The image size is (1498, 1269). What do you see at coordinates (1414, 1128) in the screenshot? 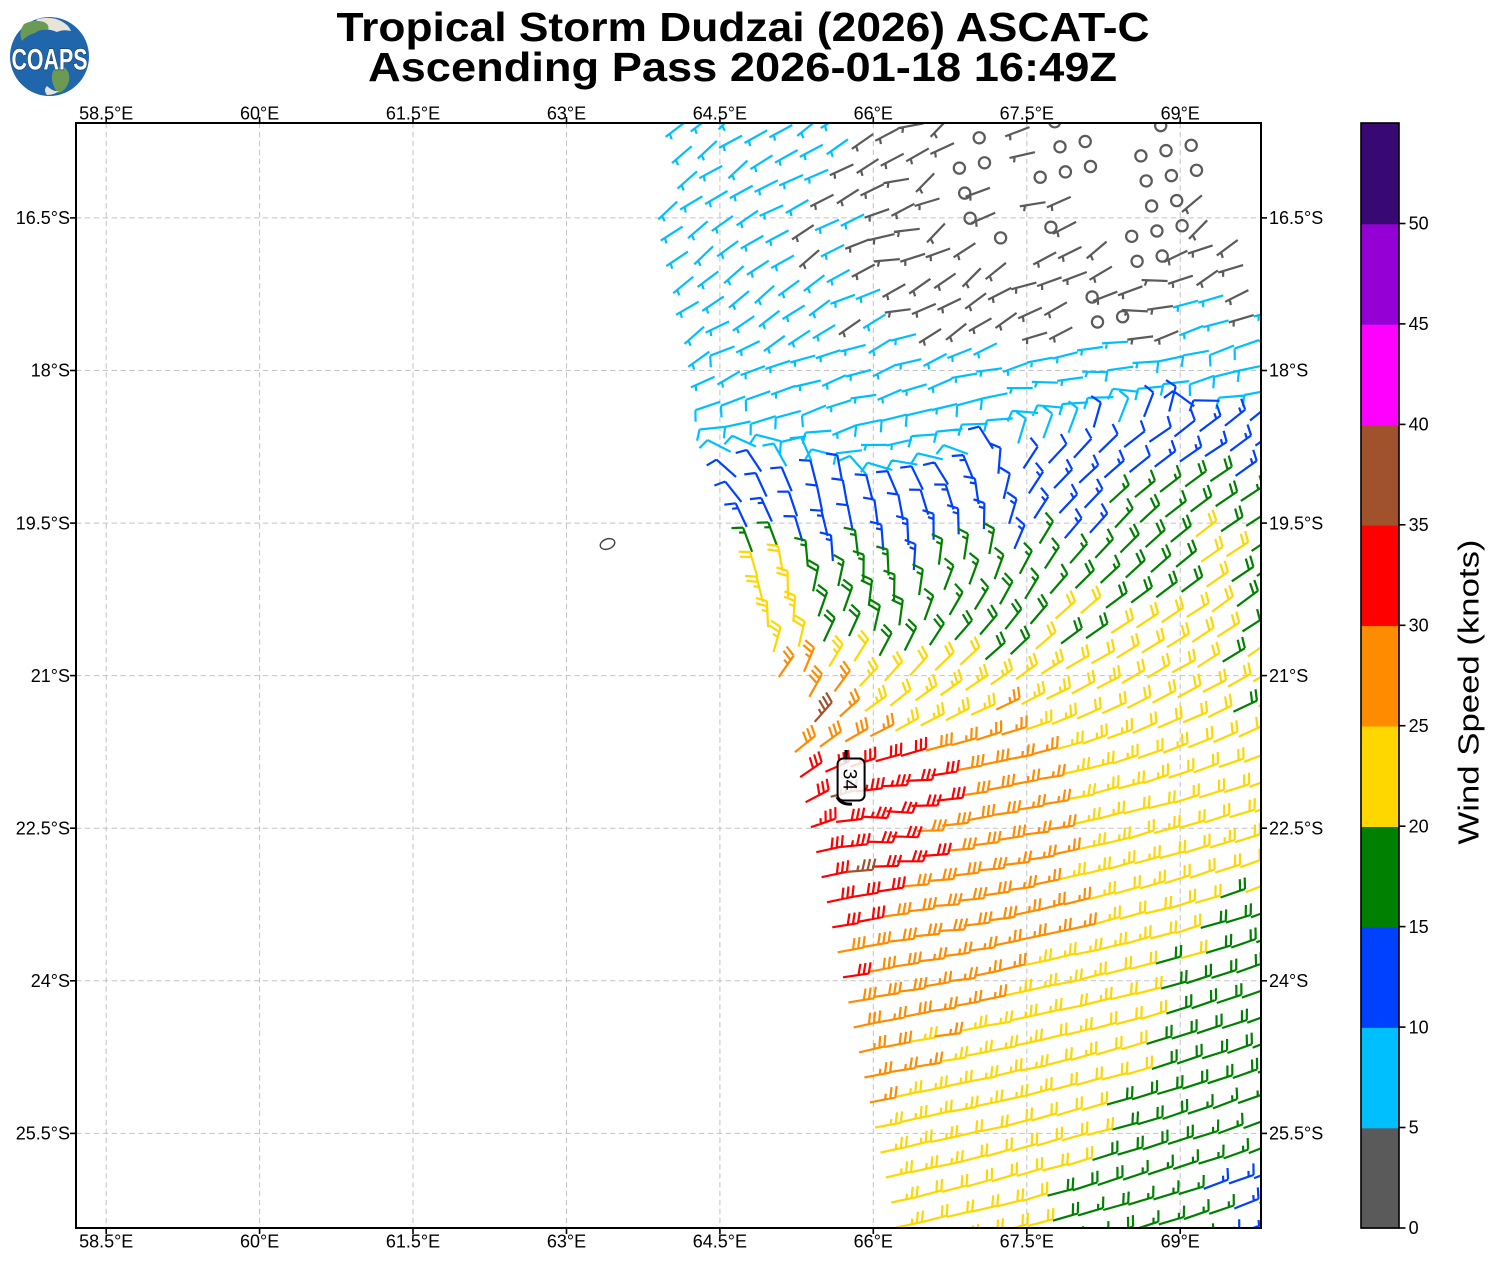
I see `svg-text: 5` at bounding box center [1414, 1128].